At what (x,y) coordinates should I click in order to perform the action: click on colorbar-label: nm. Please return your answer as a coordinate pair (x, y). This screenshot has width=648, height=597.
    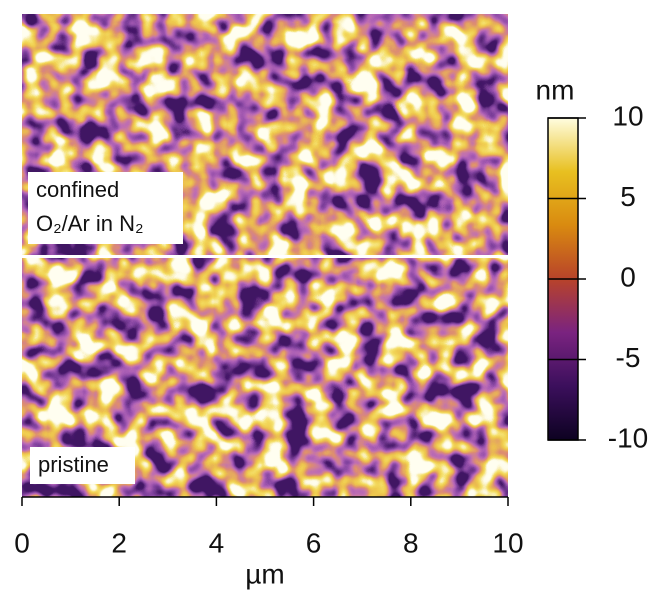
    Looking at the image, I should click on (555, 89).